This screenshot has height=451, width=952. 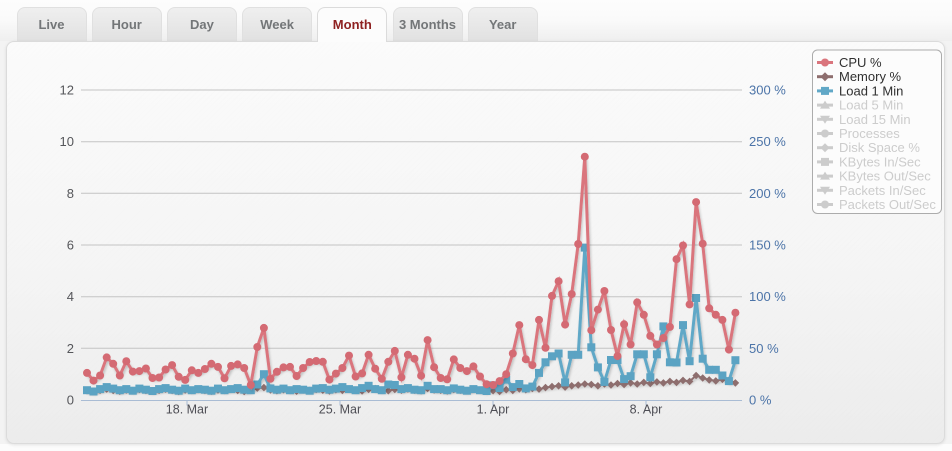 What do you see at coordinates (70, 296) in the screenshot?
I see `svg-text: 4` at bounding box center [70, 296].